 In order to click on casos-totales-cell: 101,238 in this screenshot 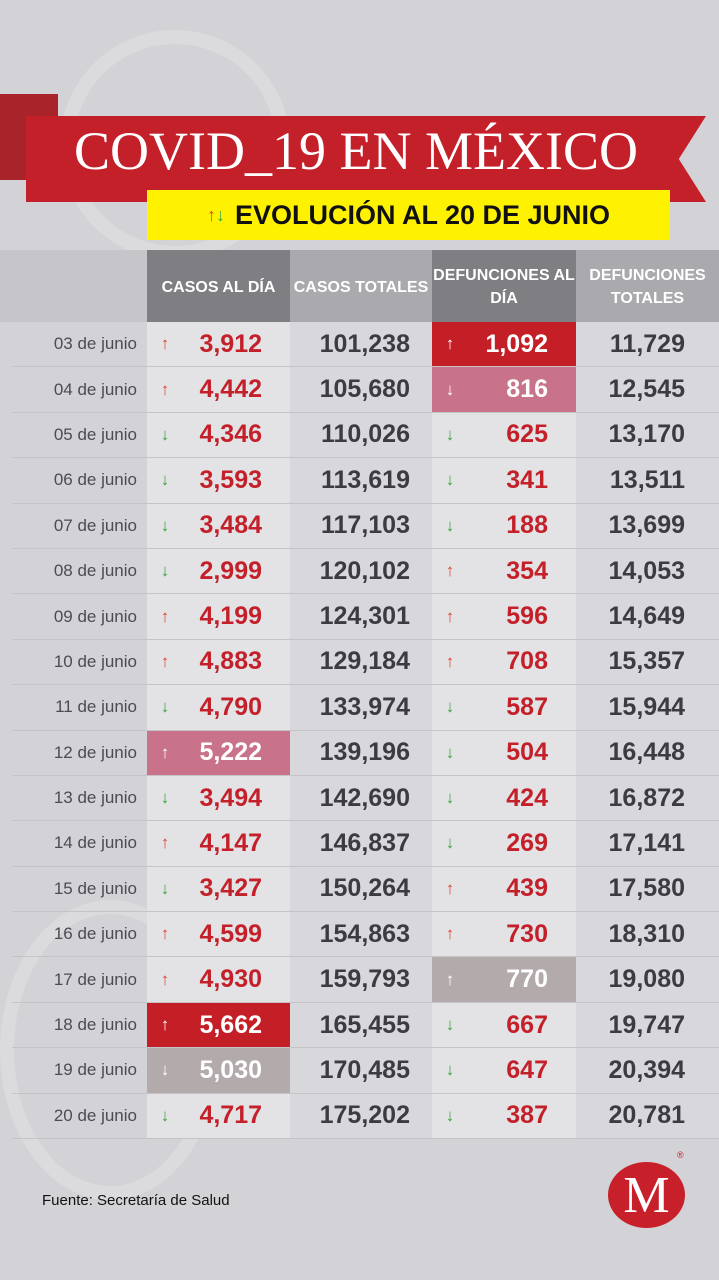, I will do `click(361, 345)`.